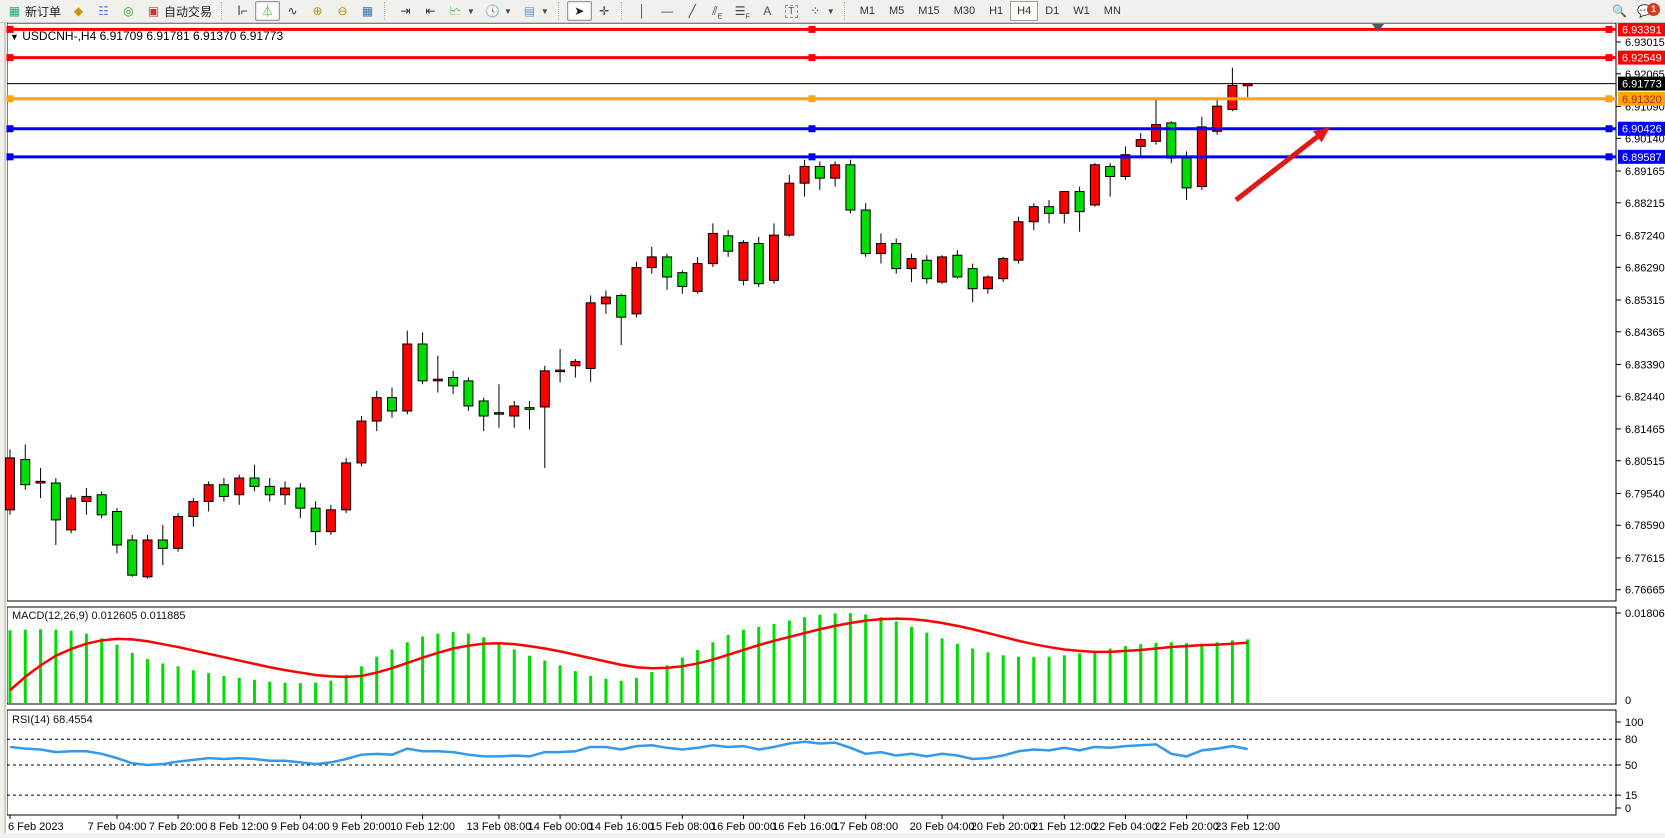  I want to click on auto-scroll-button: ⇥, so click(405, 11).